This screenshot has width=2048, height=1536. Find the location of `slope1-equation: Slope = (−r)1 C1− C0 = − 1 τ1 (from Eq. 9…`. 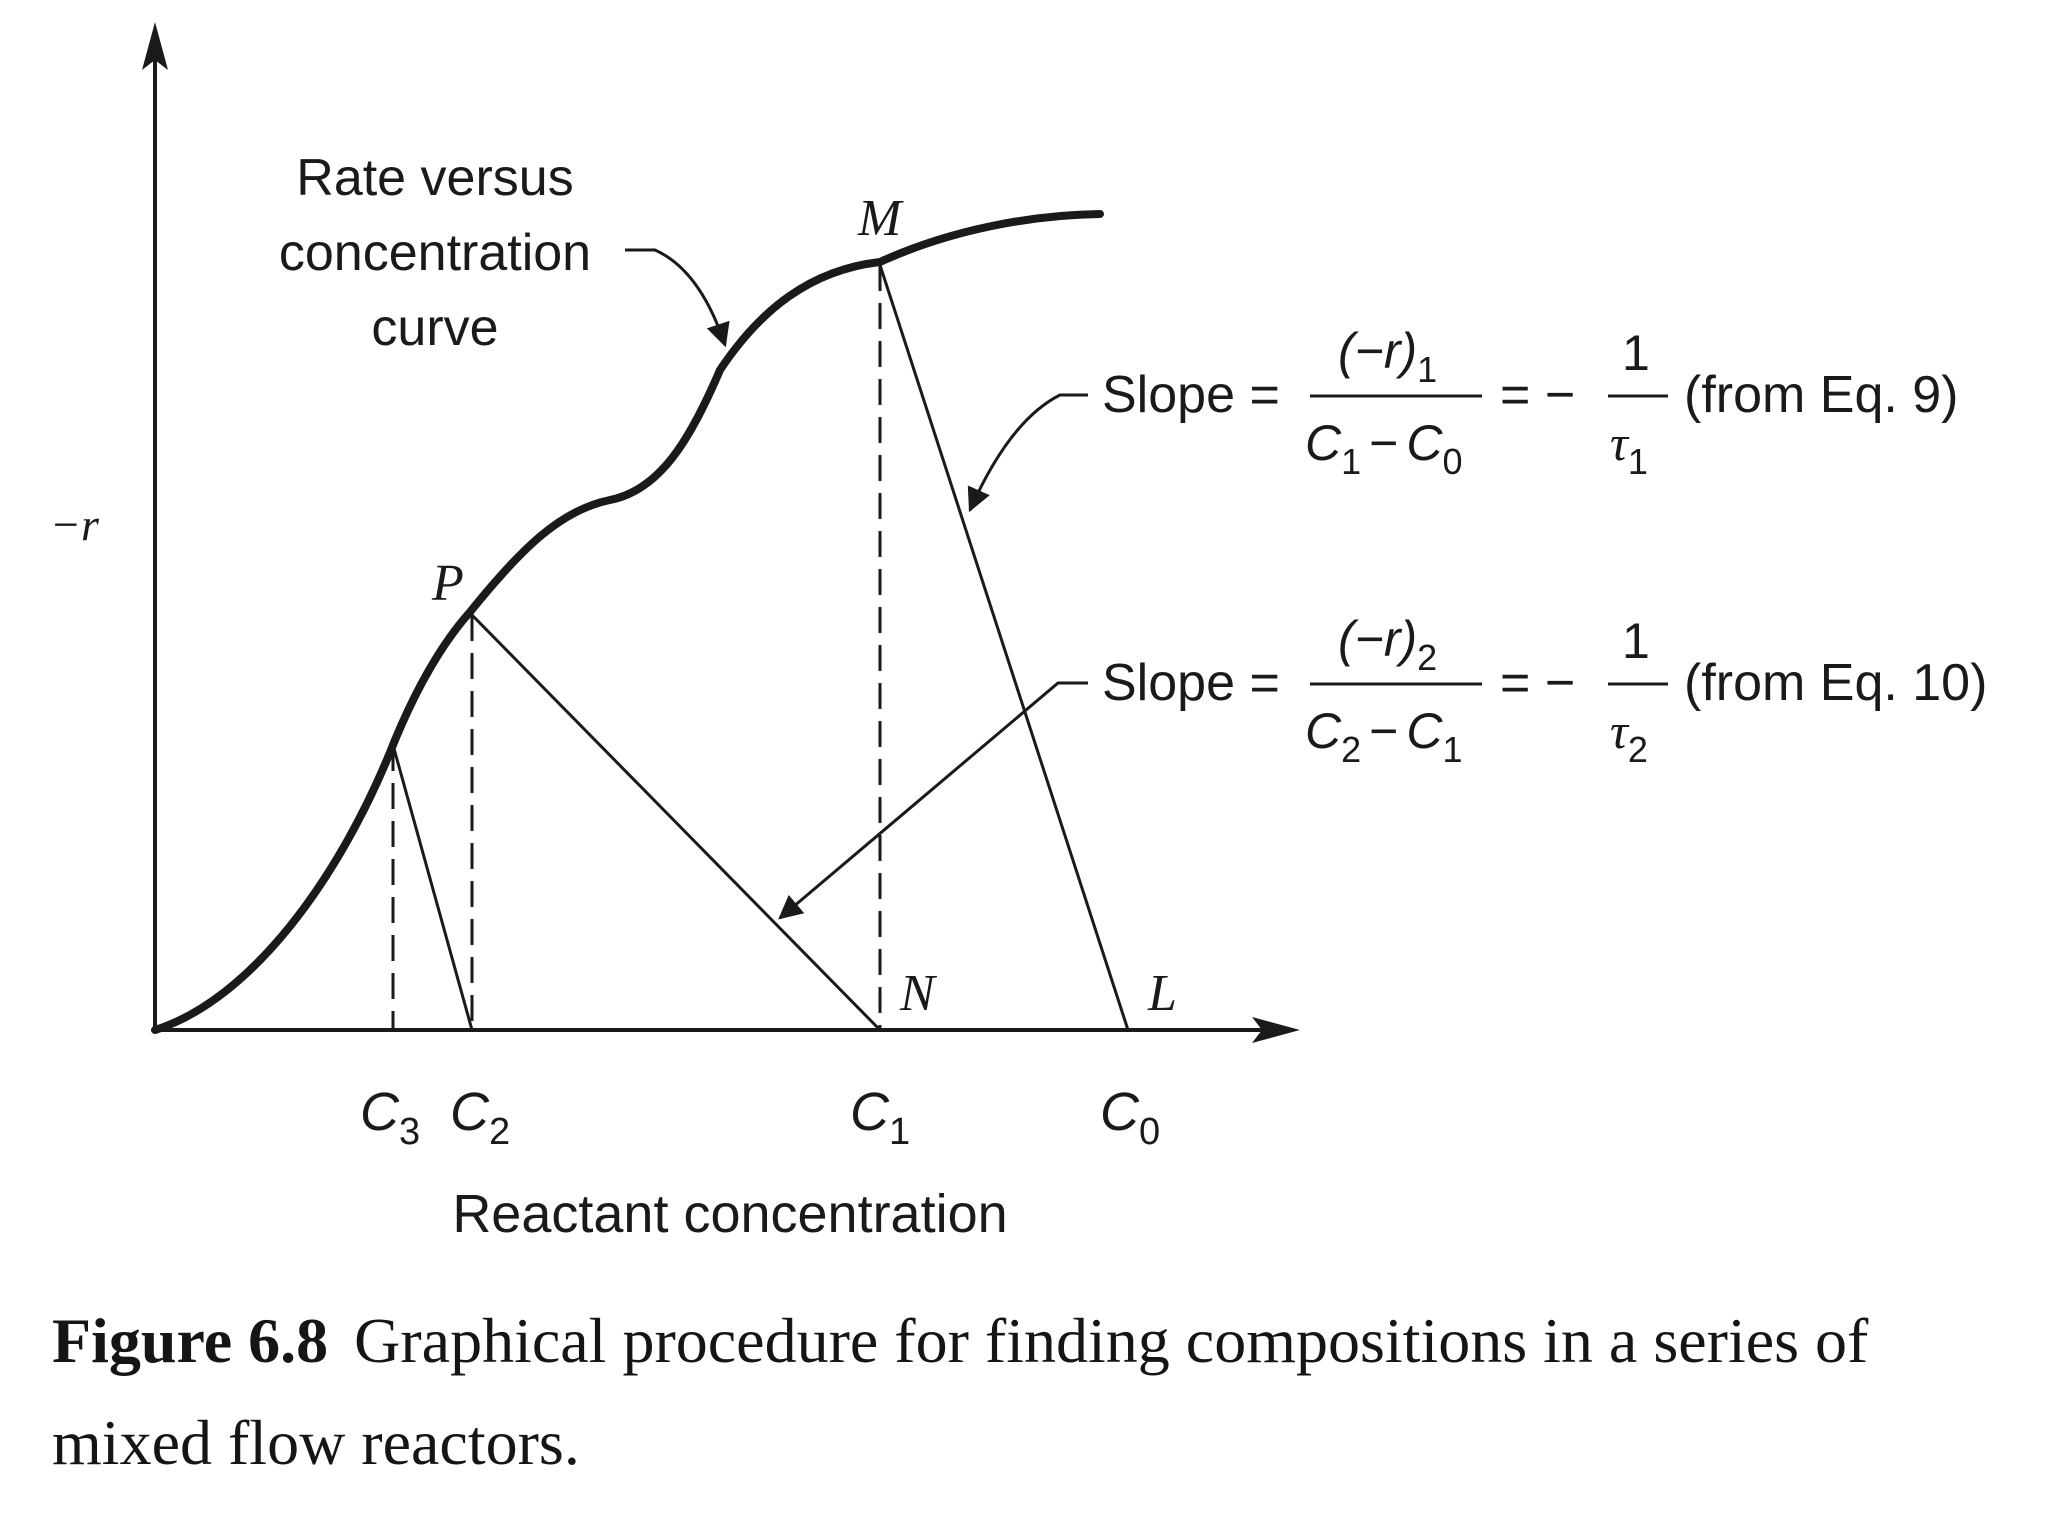

slope1-equation: Slope = (−r)1 C1− C0 = − 1 τ1 (from Eq. 9… is located at coordinates (1530, 402).